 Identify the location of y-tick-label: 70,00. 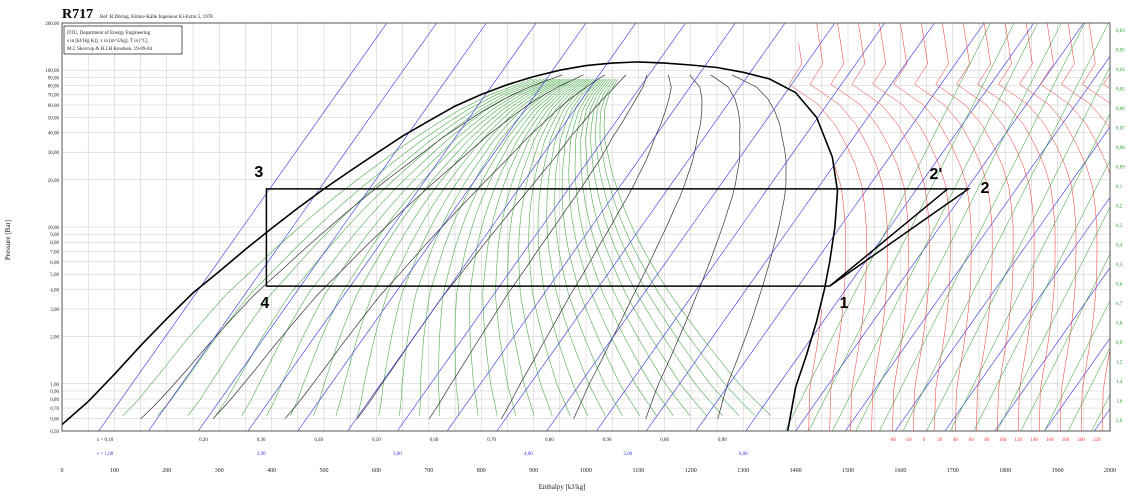
(54, 95).